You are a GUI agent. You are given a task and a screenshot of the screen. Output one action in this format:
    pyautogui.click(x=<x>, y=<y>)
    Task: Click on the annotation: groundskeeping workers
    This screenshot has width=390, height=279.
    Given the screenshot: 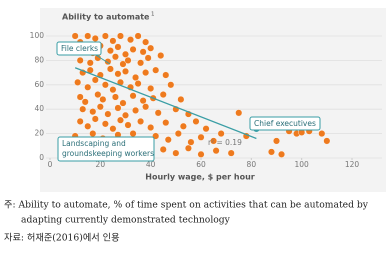 What is the action you would take?
    pyautogui.click(x=108, y=153)
    